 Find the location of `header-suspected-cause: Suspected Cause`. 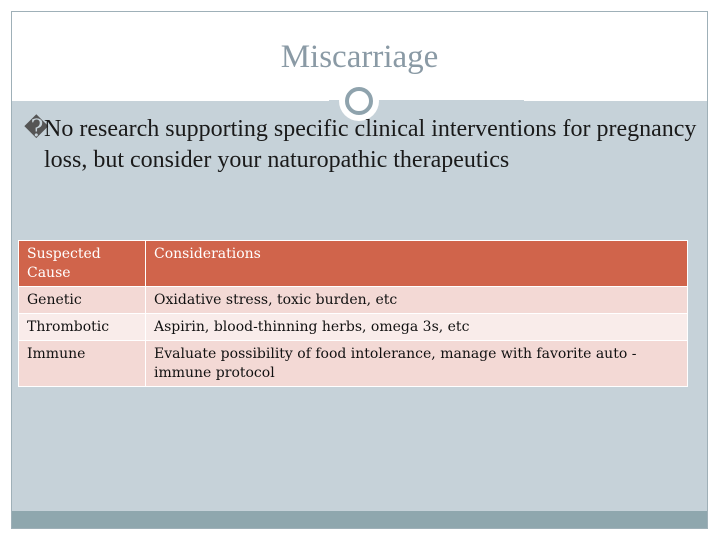

header-suspected-cause: Suspected Cause is located at coordinates (82, 263).